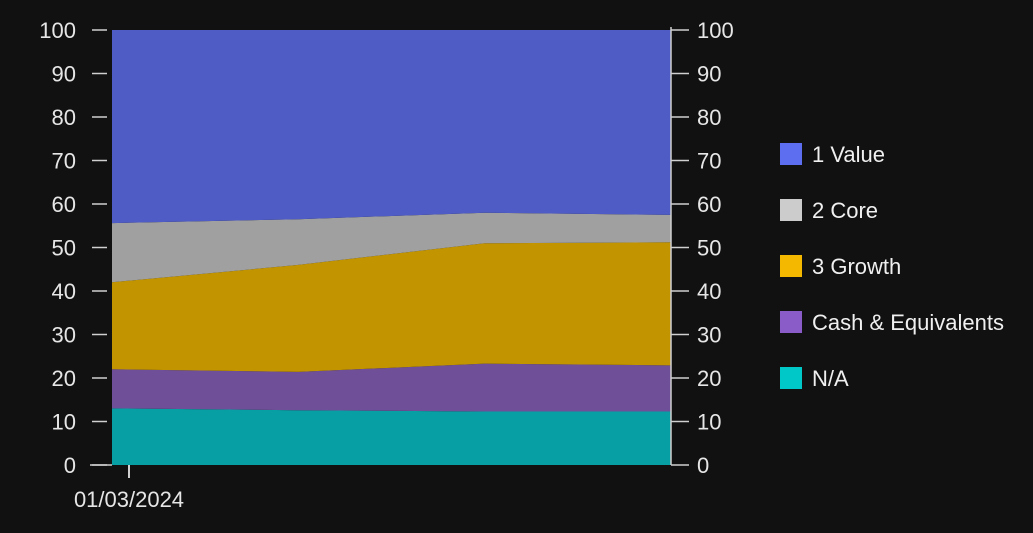 The image size is (1033, 533). Describe the element at coordinates (709, 74) in the screenshot. I see `right-y-tick-label: 90` at that location.